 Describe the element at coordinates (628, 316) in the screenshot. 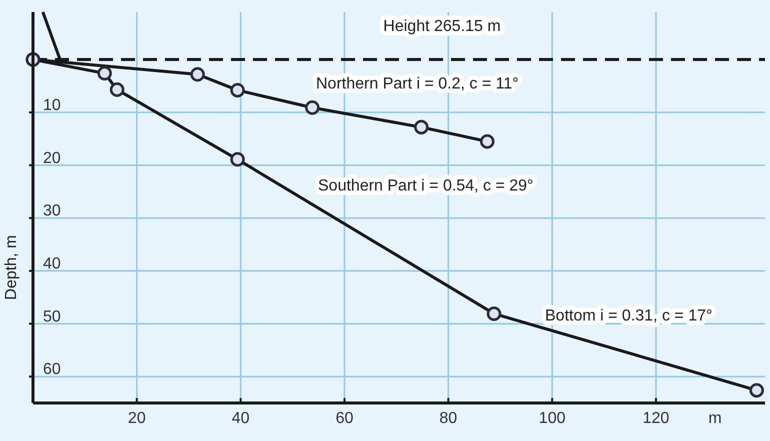

I see `annotation: Bottom i = 0.31, c = 17°` at that location.